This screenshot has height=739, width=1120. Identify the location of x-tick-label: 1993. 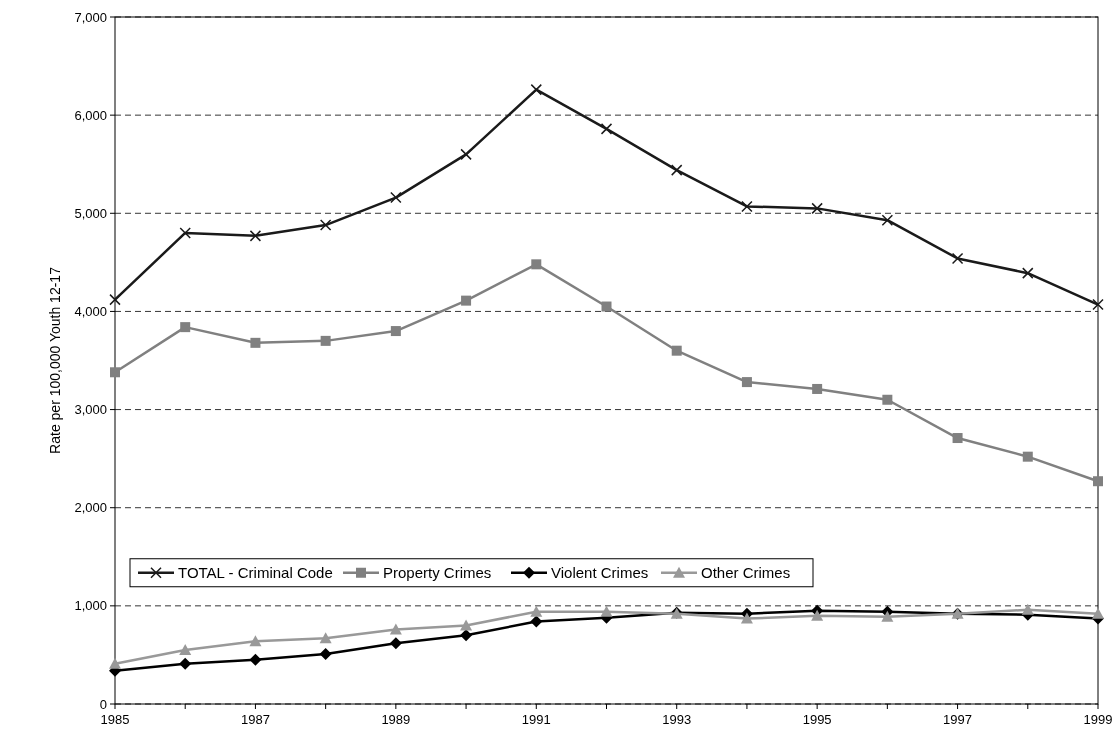
(677, 719).